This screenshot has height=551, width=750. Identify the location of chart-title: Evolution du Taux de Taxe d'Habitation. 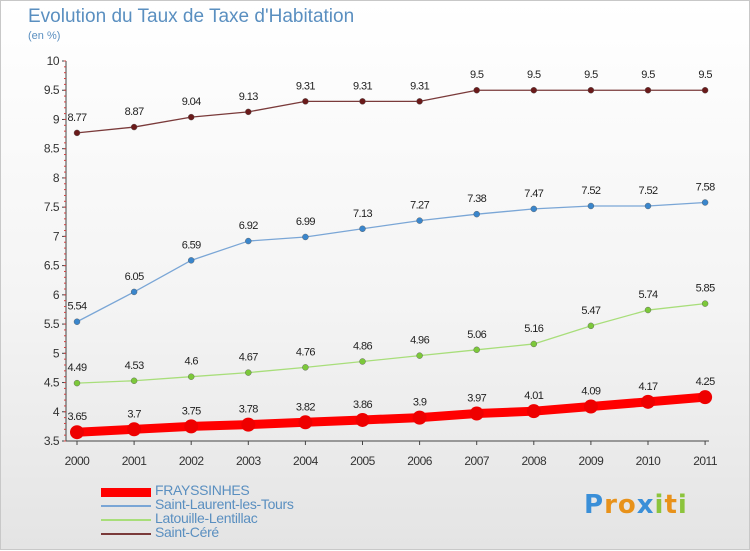
(191, 16).